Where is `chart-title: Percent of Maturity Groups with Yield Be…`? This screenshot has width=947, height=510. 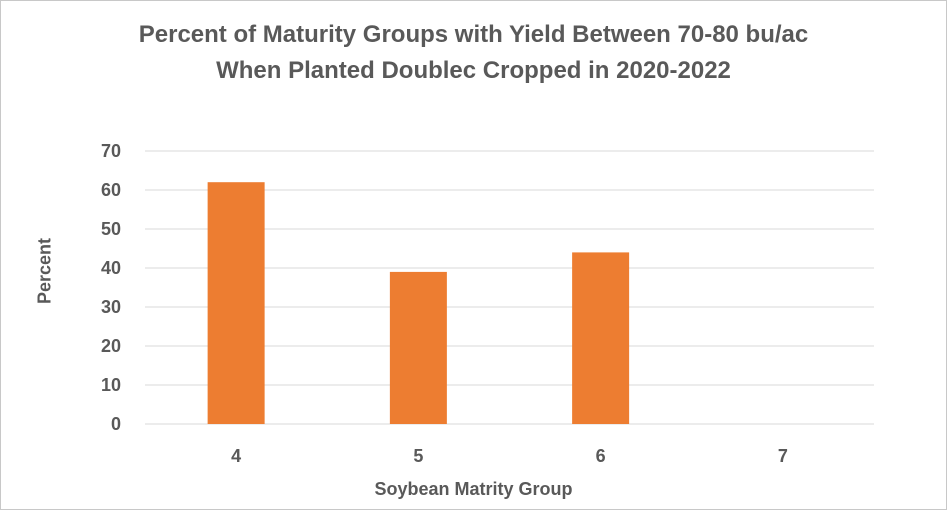 chart-title: Percent of Maturity Groups with Yield Be… is located at coordinates (473, 53).